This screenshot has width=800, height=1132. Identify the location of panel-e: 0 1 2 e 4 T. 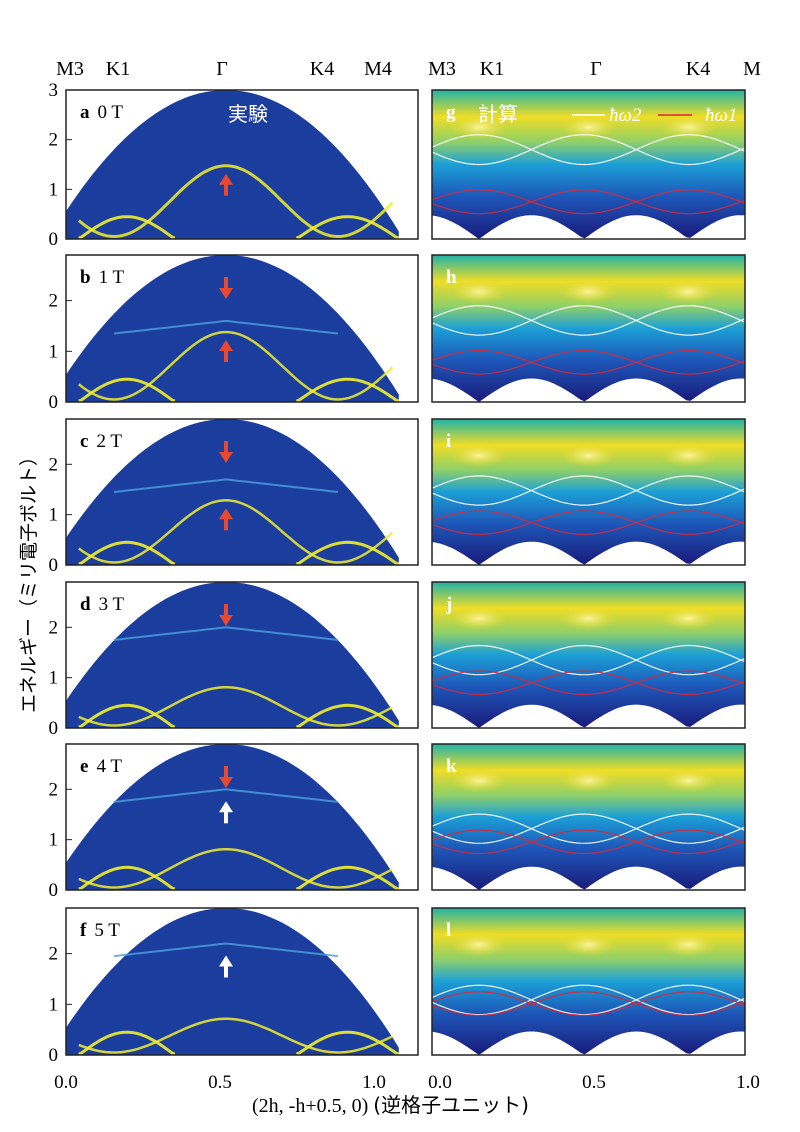
(234, 822).